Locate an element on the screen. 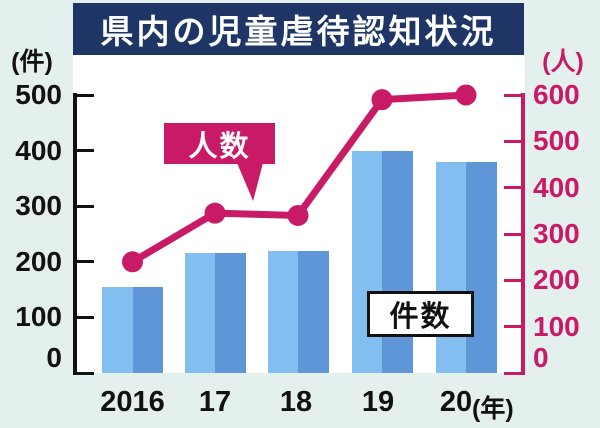 The height and width of the screenshot is (428, 600). x-axis-label: 17 is located at coordinates (215, 402).